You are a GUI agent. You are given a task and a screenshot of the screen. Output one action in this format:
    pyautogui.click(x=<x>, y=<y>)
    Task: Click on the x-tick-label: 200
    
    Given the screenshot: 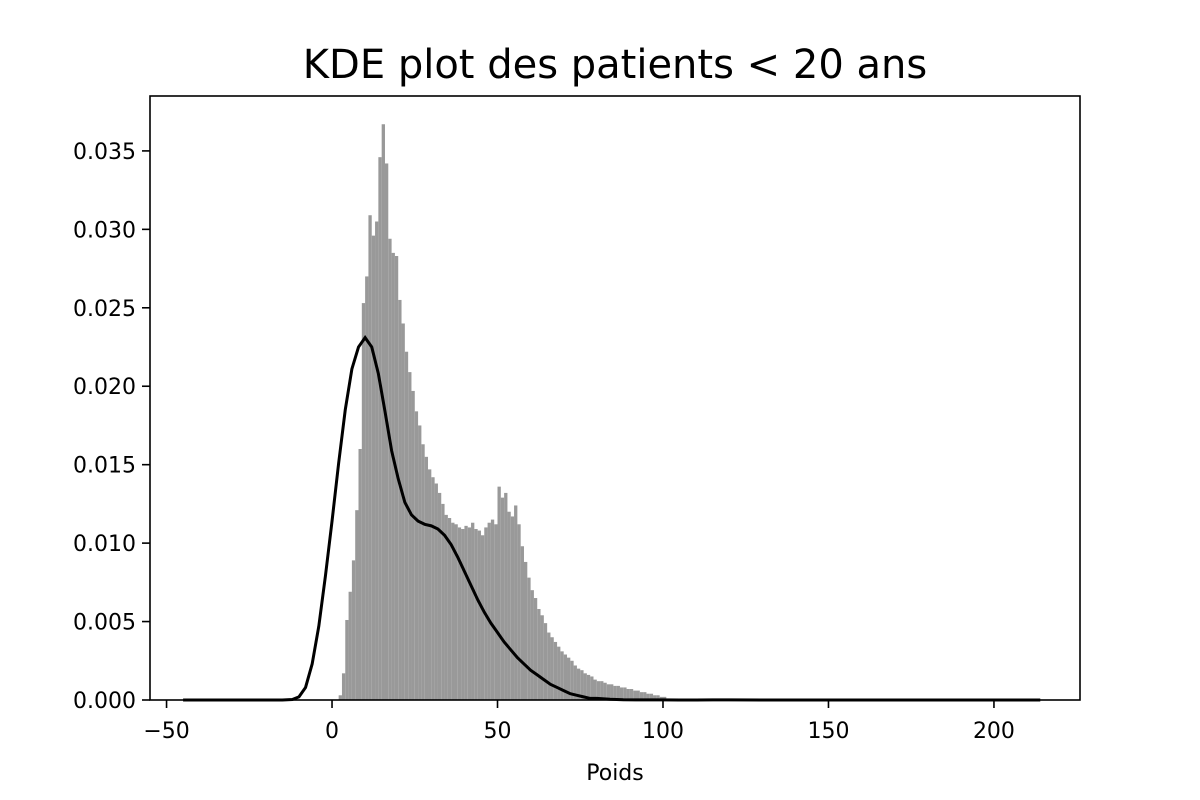 What is the action you would take?
    pyautogui.click(x=994, y=731)
    